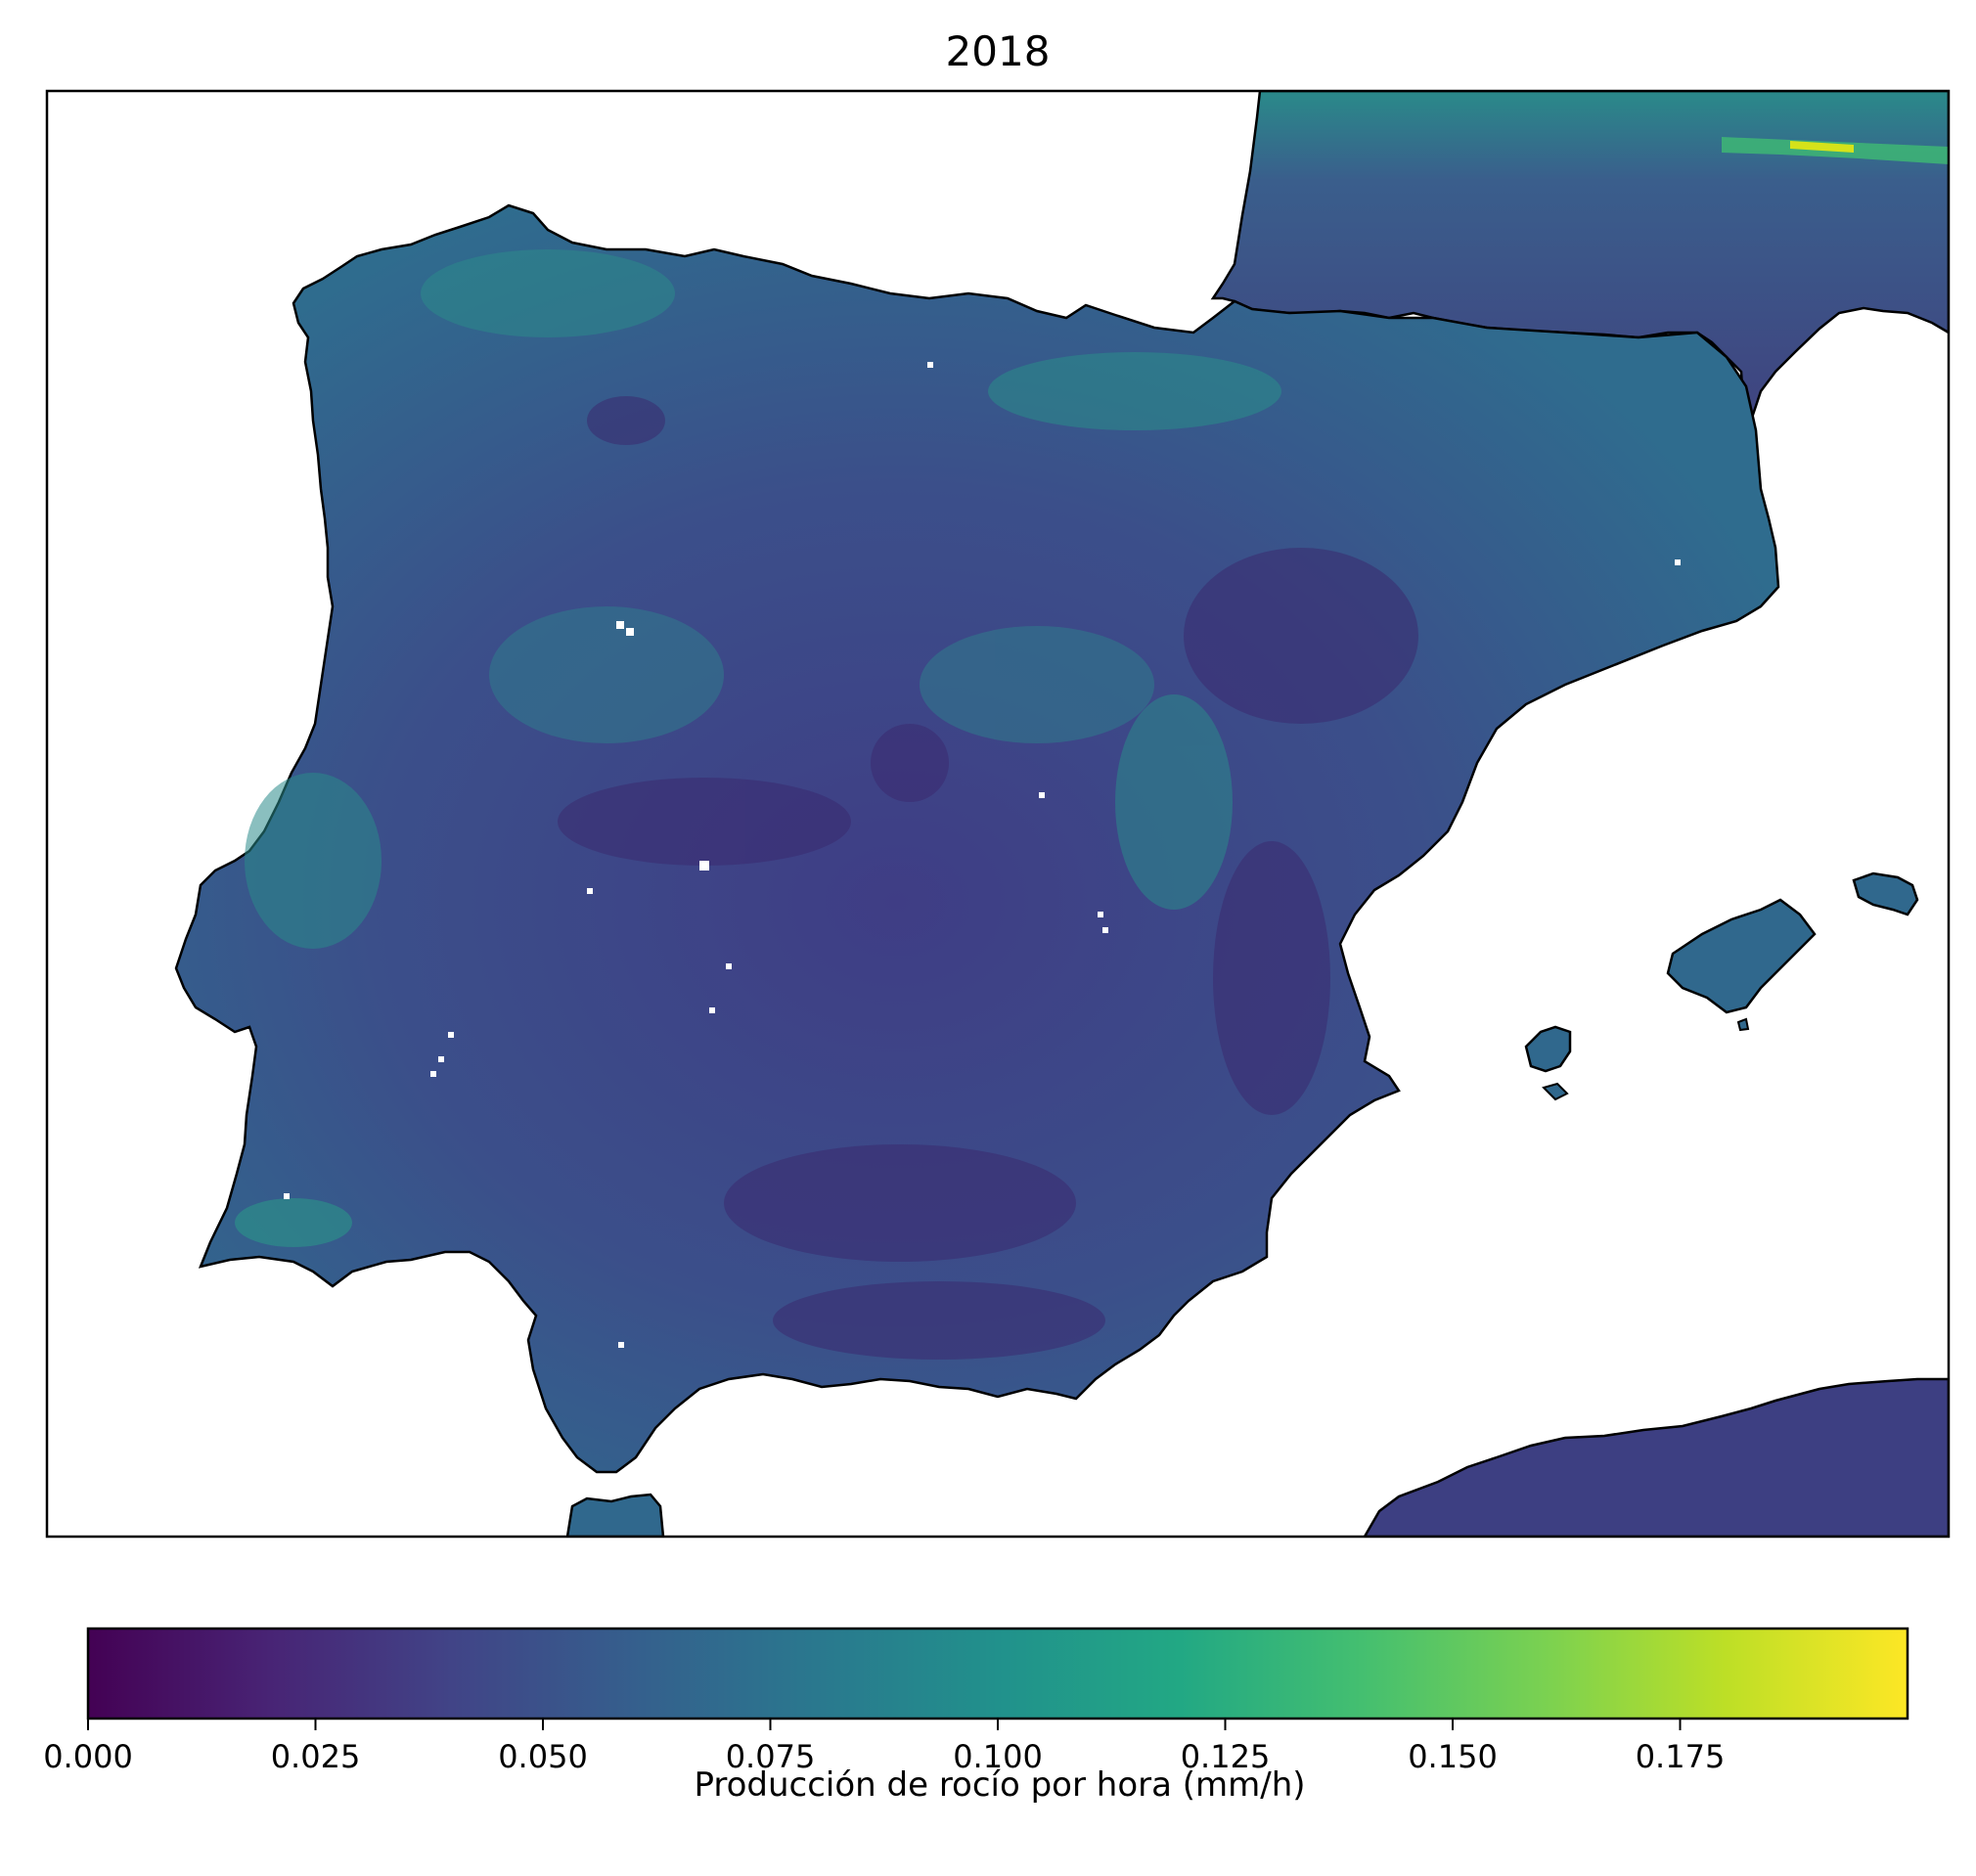 The height and width of the screenshot is (1876, 1976). I want to click on algeria-coast, so click(1656, 1457).